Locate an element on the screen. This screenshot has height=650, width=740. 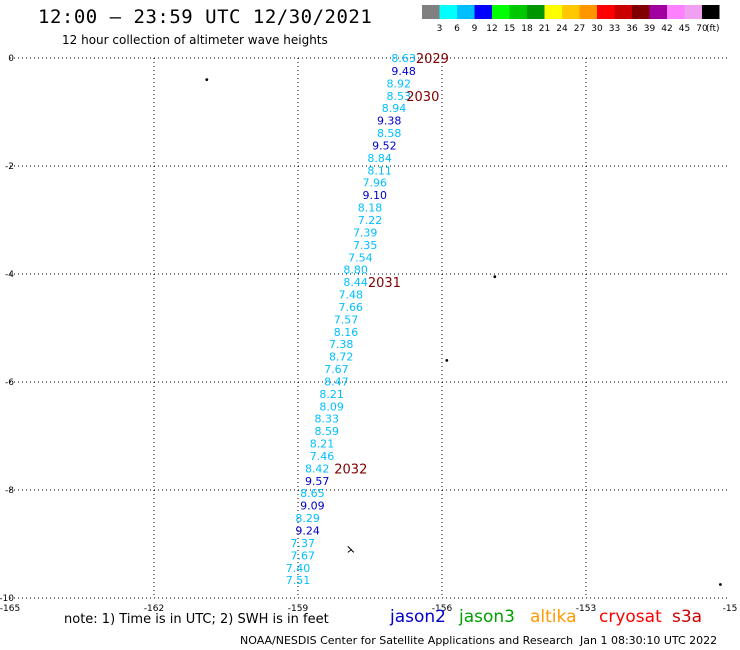
legend-altika: altika is located at coordinates (553, 617).